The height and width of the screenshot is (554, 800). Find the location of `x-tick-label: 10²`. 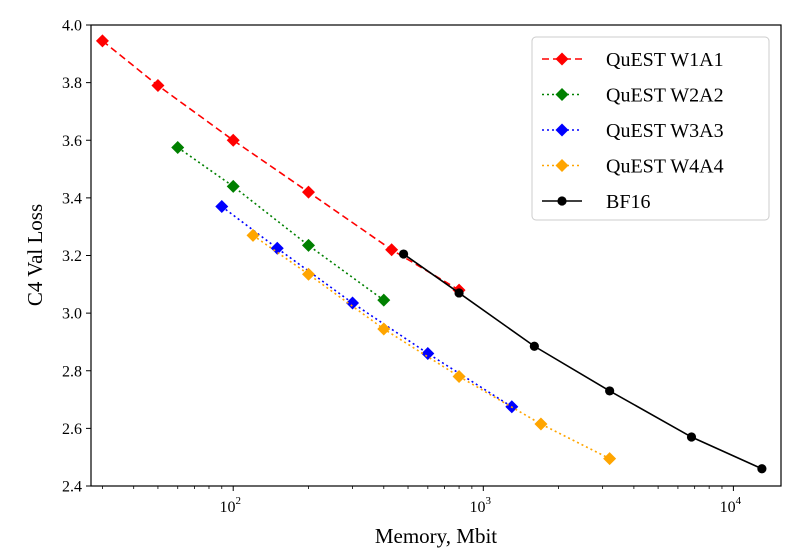

x-tick-label: 10² is located at coordinates (230, 505).